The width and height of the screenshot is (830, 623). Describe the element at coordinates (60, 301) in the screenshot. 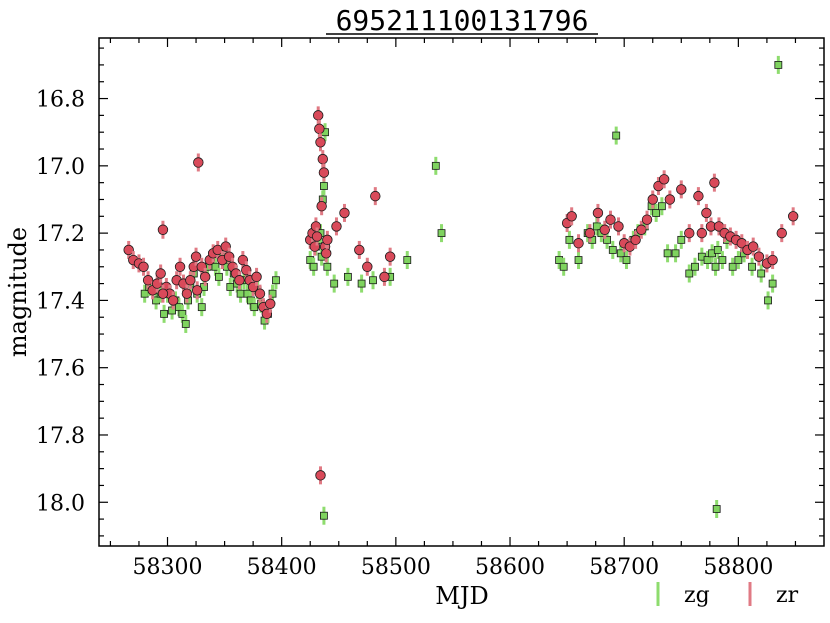

I see `y-tick-label: 17.4` at that location.